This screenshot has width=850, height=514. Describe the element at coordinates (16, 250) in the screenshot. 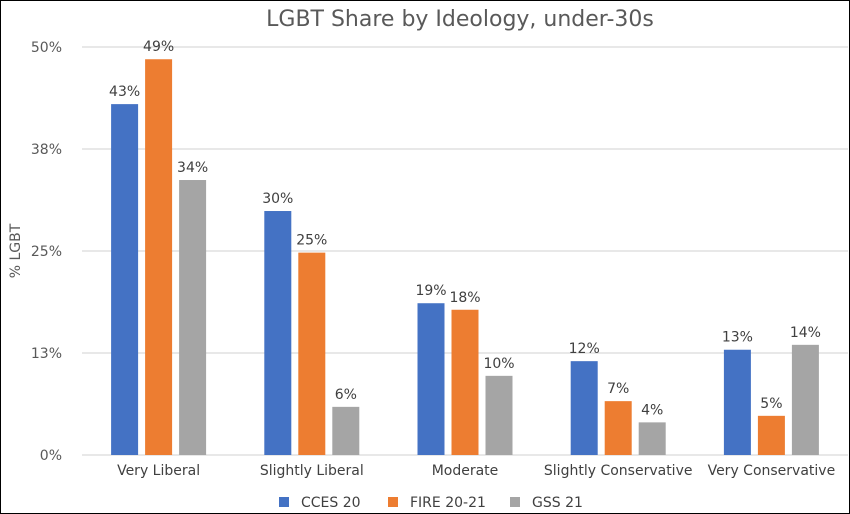

I see `y-axis-label: % LGBT` at that location.